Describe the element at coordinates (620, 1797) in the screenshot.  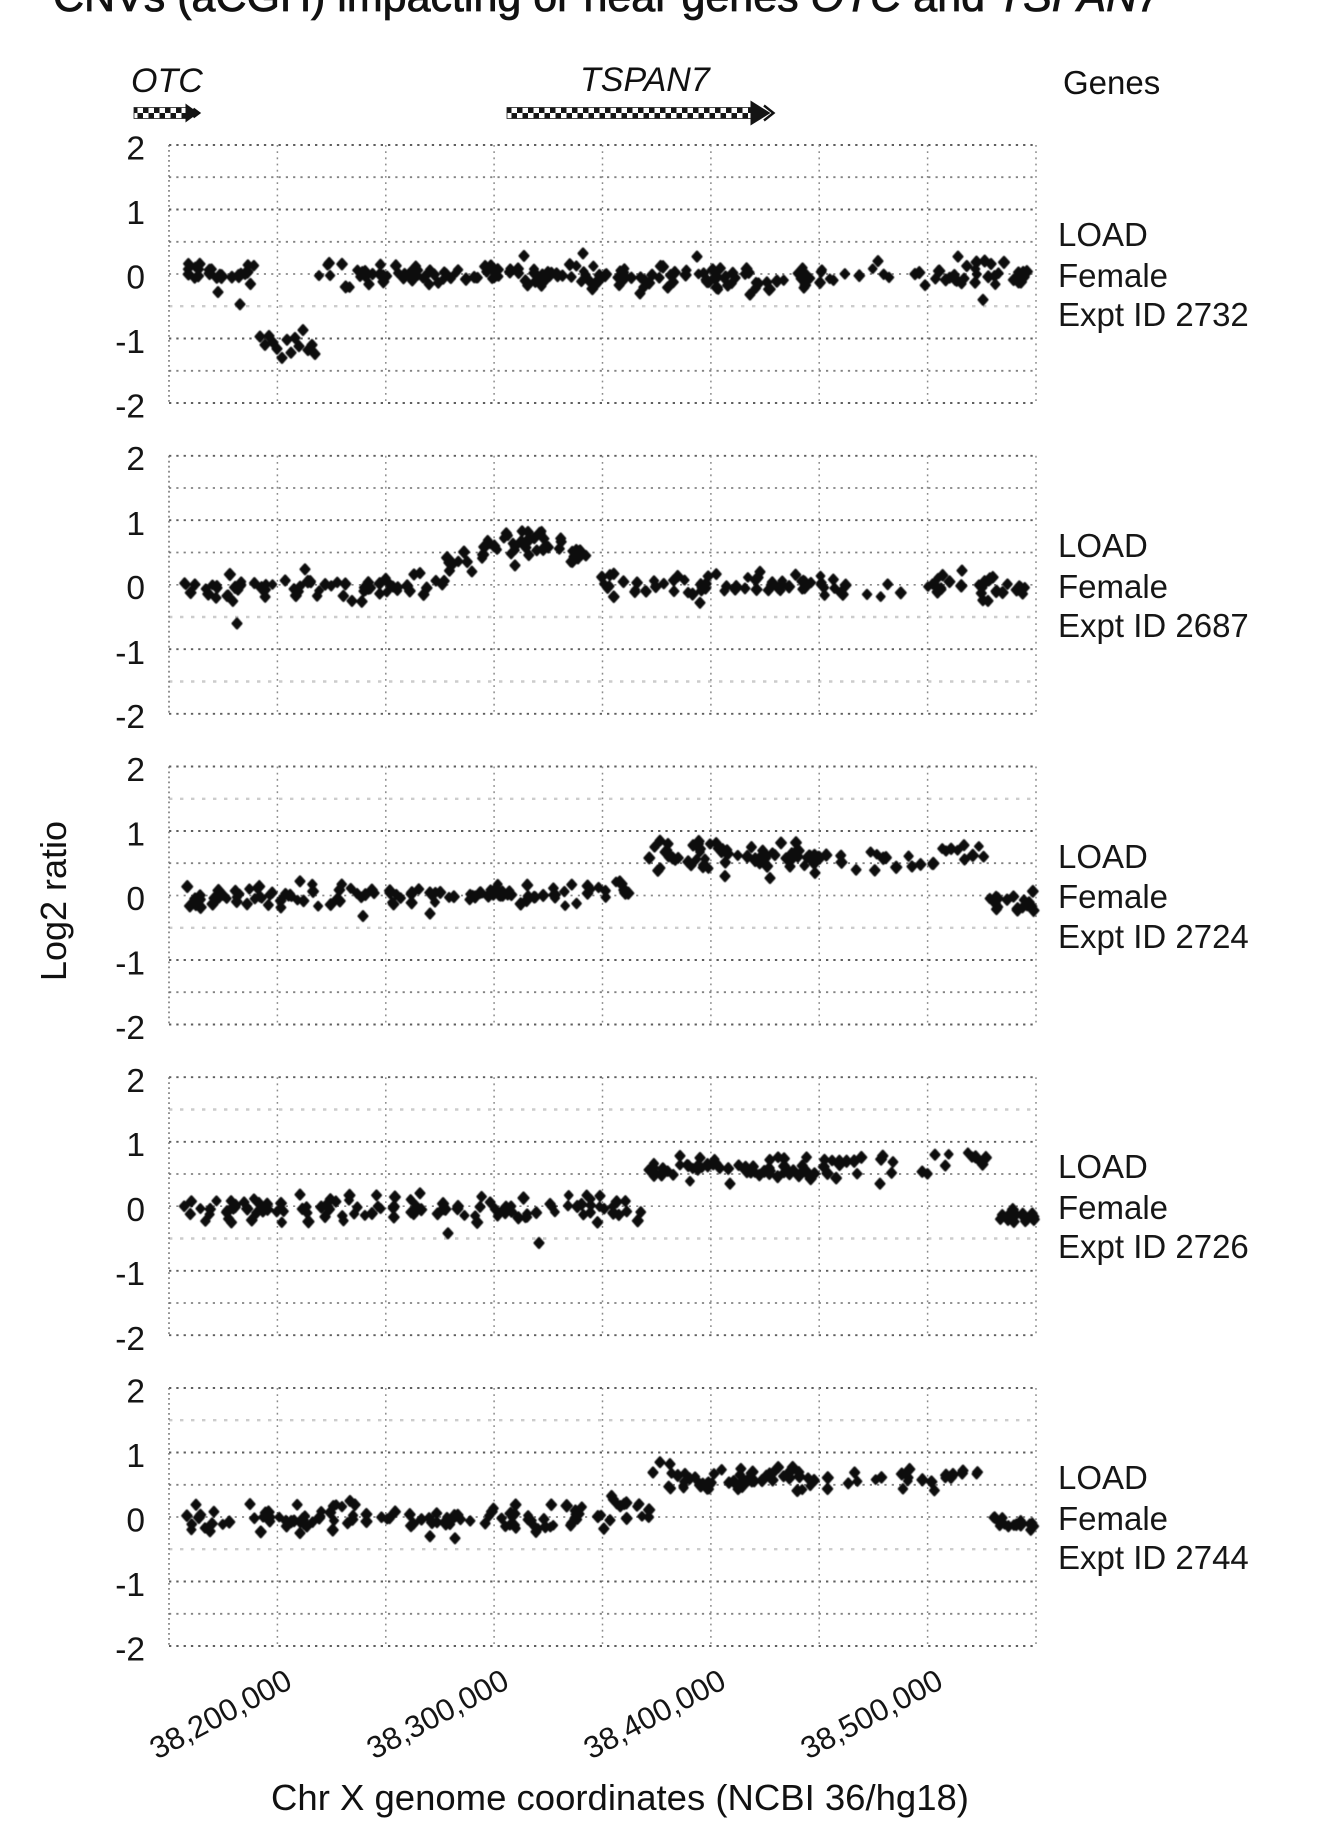
I see `svg-text:Chr X genome coordinates (NCBI: Chr X genome coordinates (NCBI 36/hg18)` at that location.